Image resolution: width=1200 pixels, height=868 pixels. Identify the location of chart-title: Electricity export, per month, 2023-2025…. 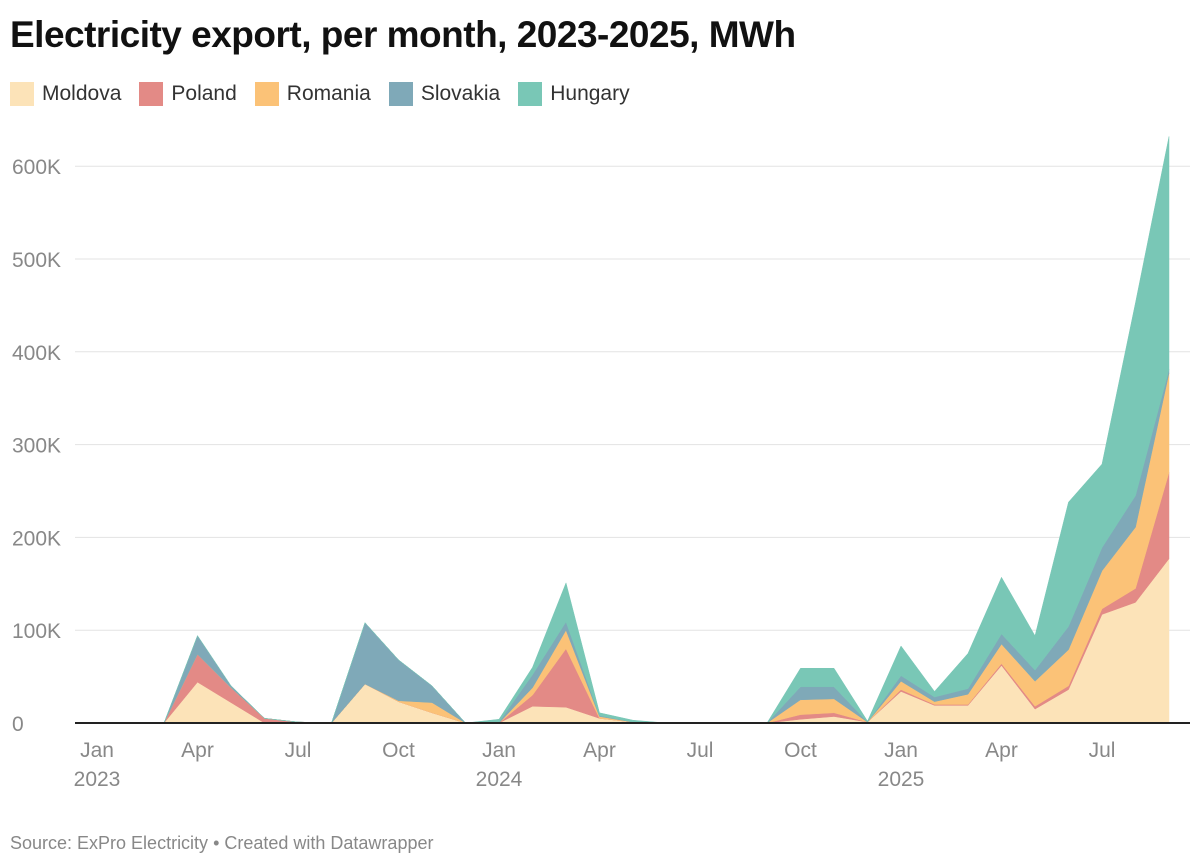
(403, 34).